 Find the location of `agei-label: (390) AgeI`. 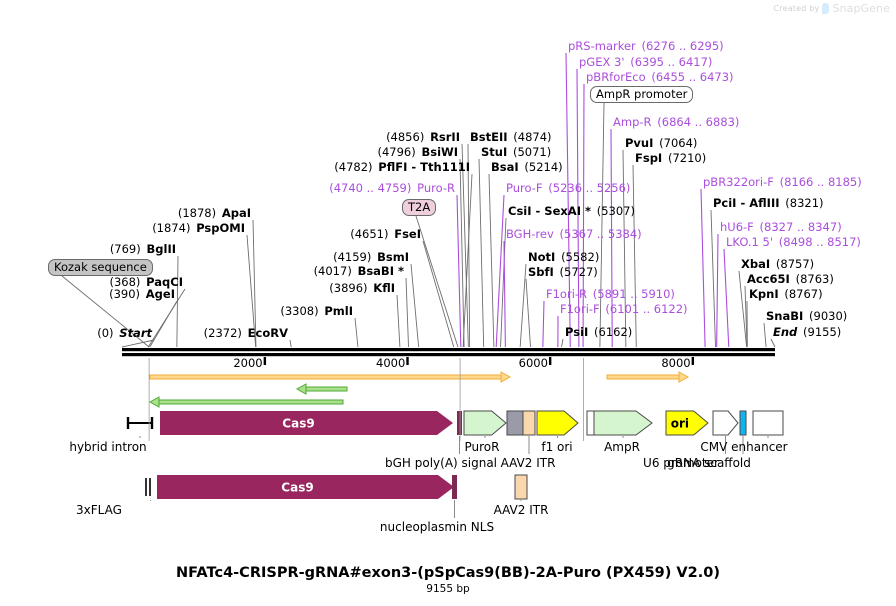

agei-label: (390) AgeI is located at coordinates (142, 294).